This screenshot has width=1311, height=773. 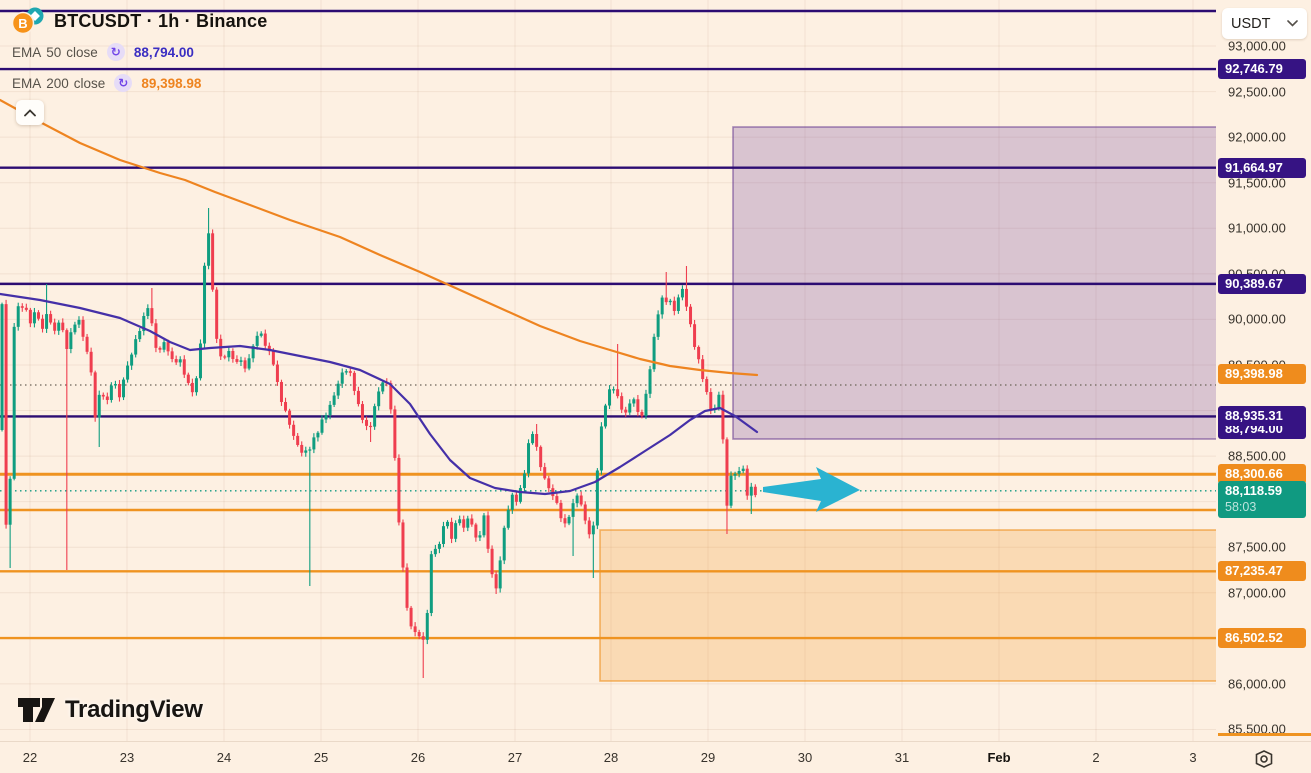 What do you see at coordinates (1262, 416) in the screenshot?
I see `price-level-badge: 88,935.31` at bounding box center [1262, 416].